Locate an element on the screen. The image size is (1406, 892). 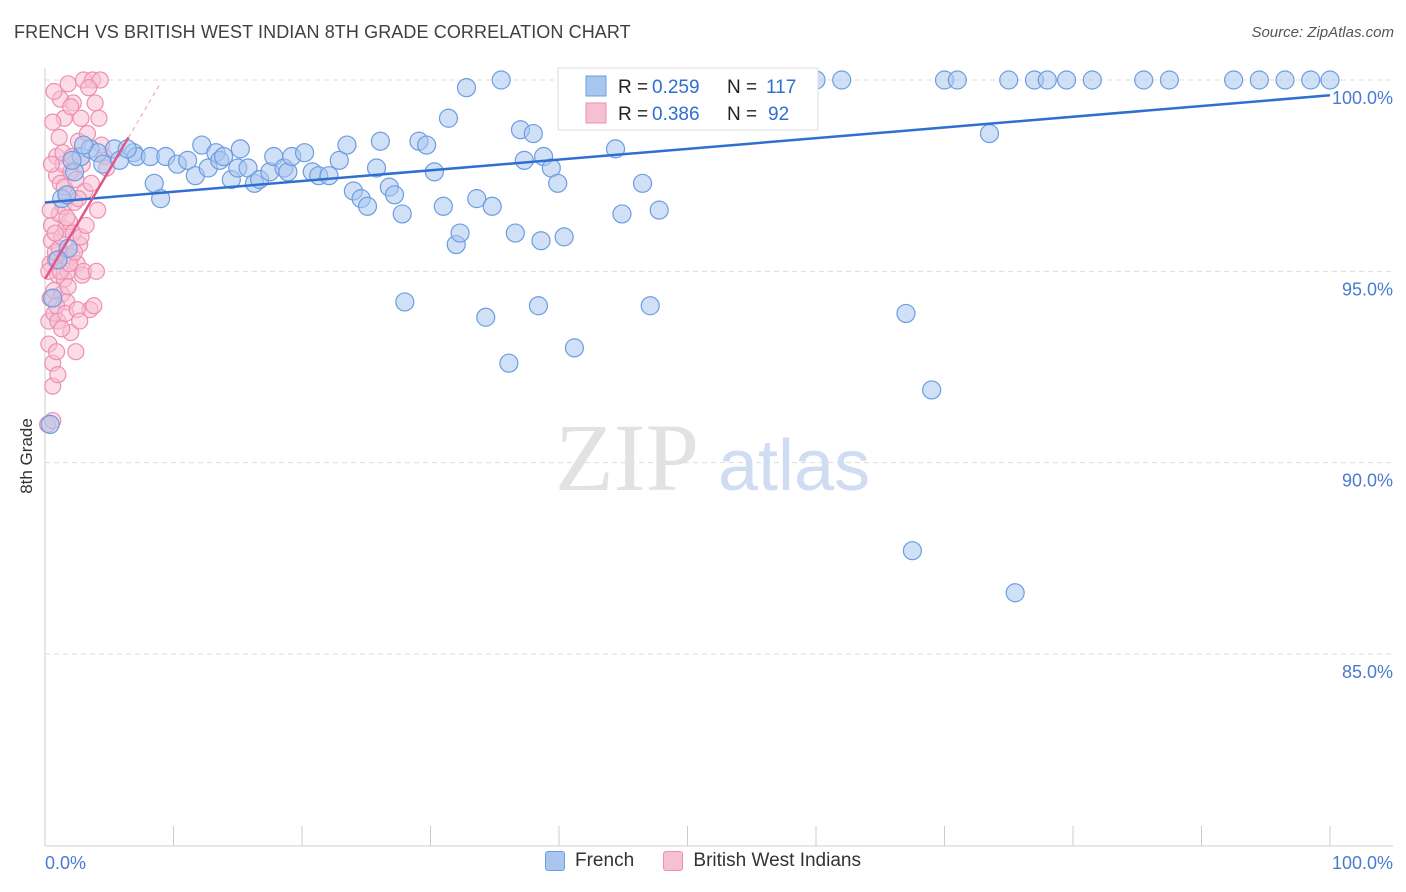
watermark-atlas: atlas is located at coordinates (794, 466).